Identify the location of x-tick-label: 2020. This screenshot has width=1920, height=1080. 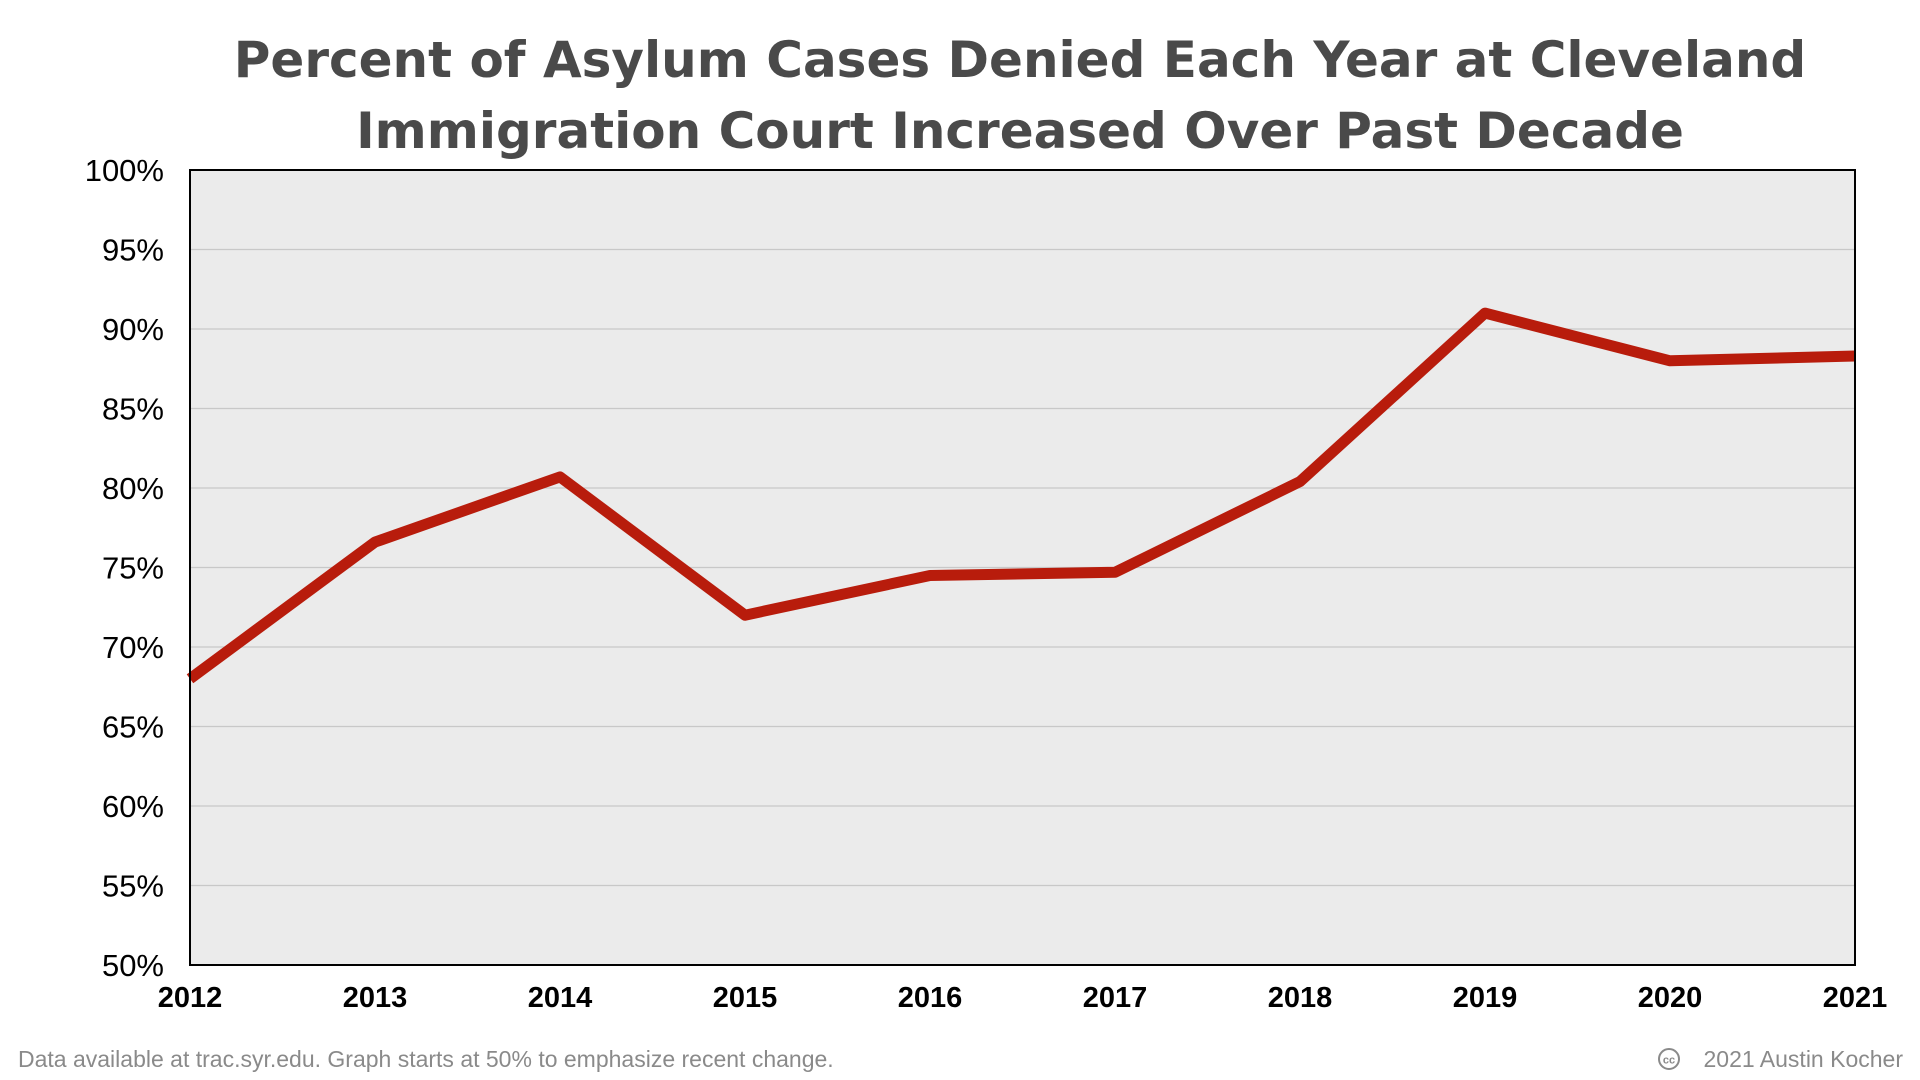
(1670, 998).